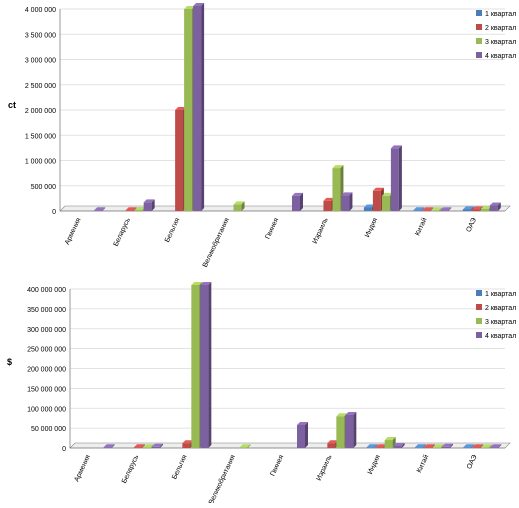  I want to click on x-tick-label: Гвинея, so click(277, 466).